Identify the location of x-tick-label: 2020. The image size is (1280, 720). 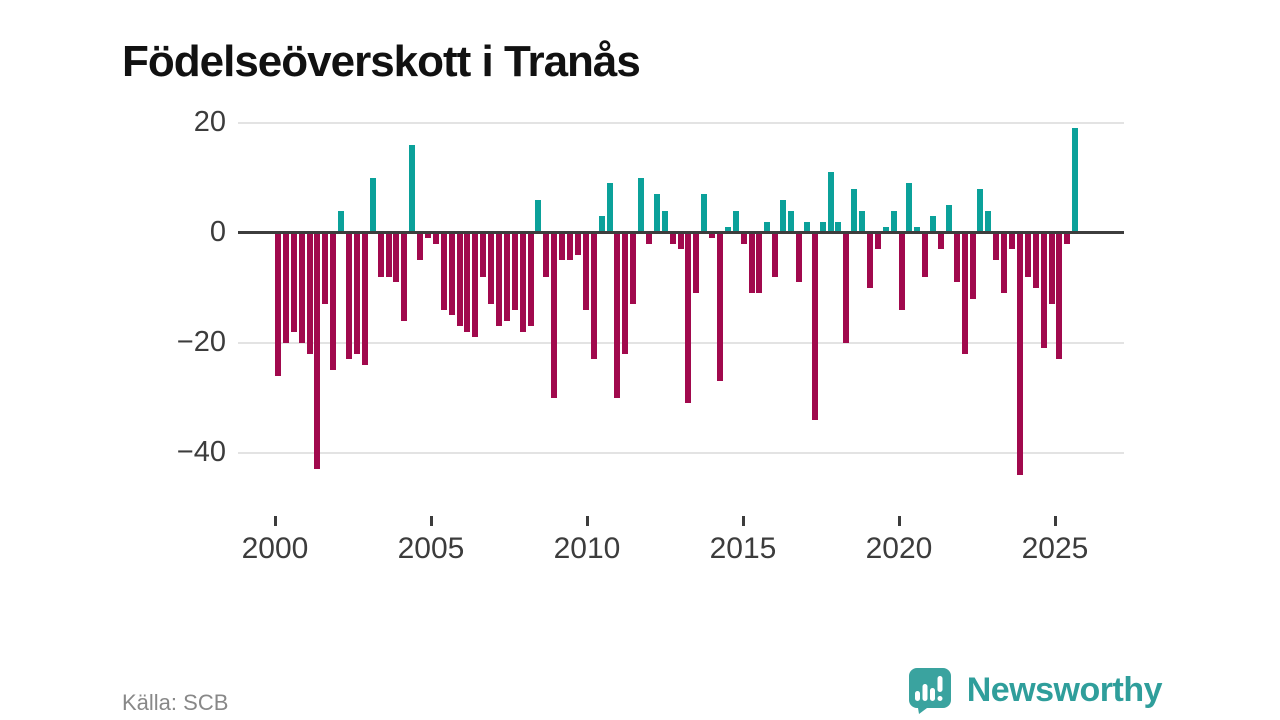
(899, 548).